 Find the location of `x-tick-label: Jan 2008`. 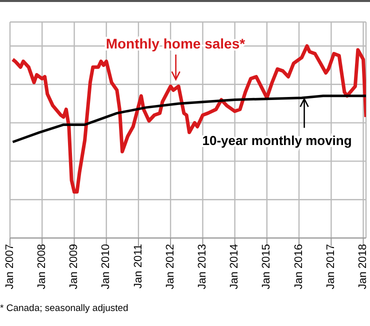

x-tick-label: Jan 2008 is located at coordinates (42, 267).